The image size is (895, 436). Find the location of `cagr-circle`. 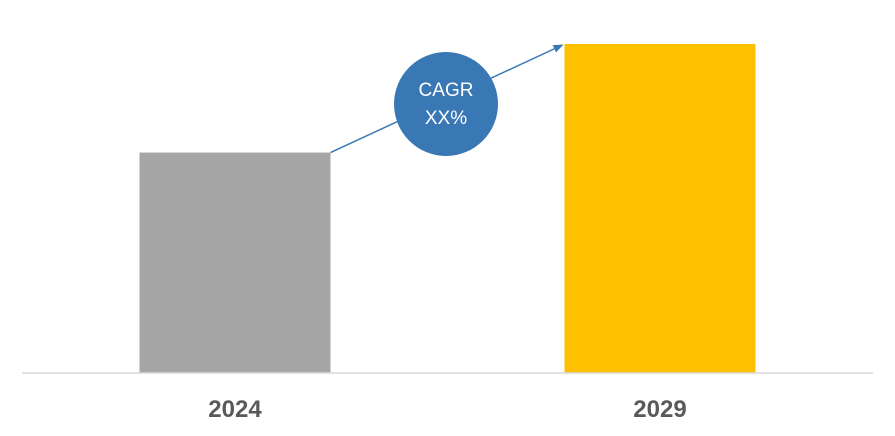

cagr-circle is located at coordinates (446, 104).